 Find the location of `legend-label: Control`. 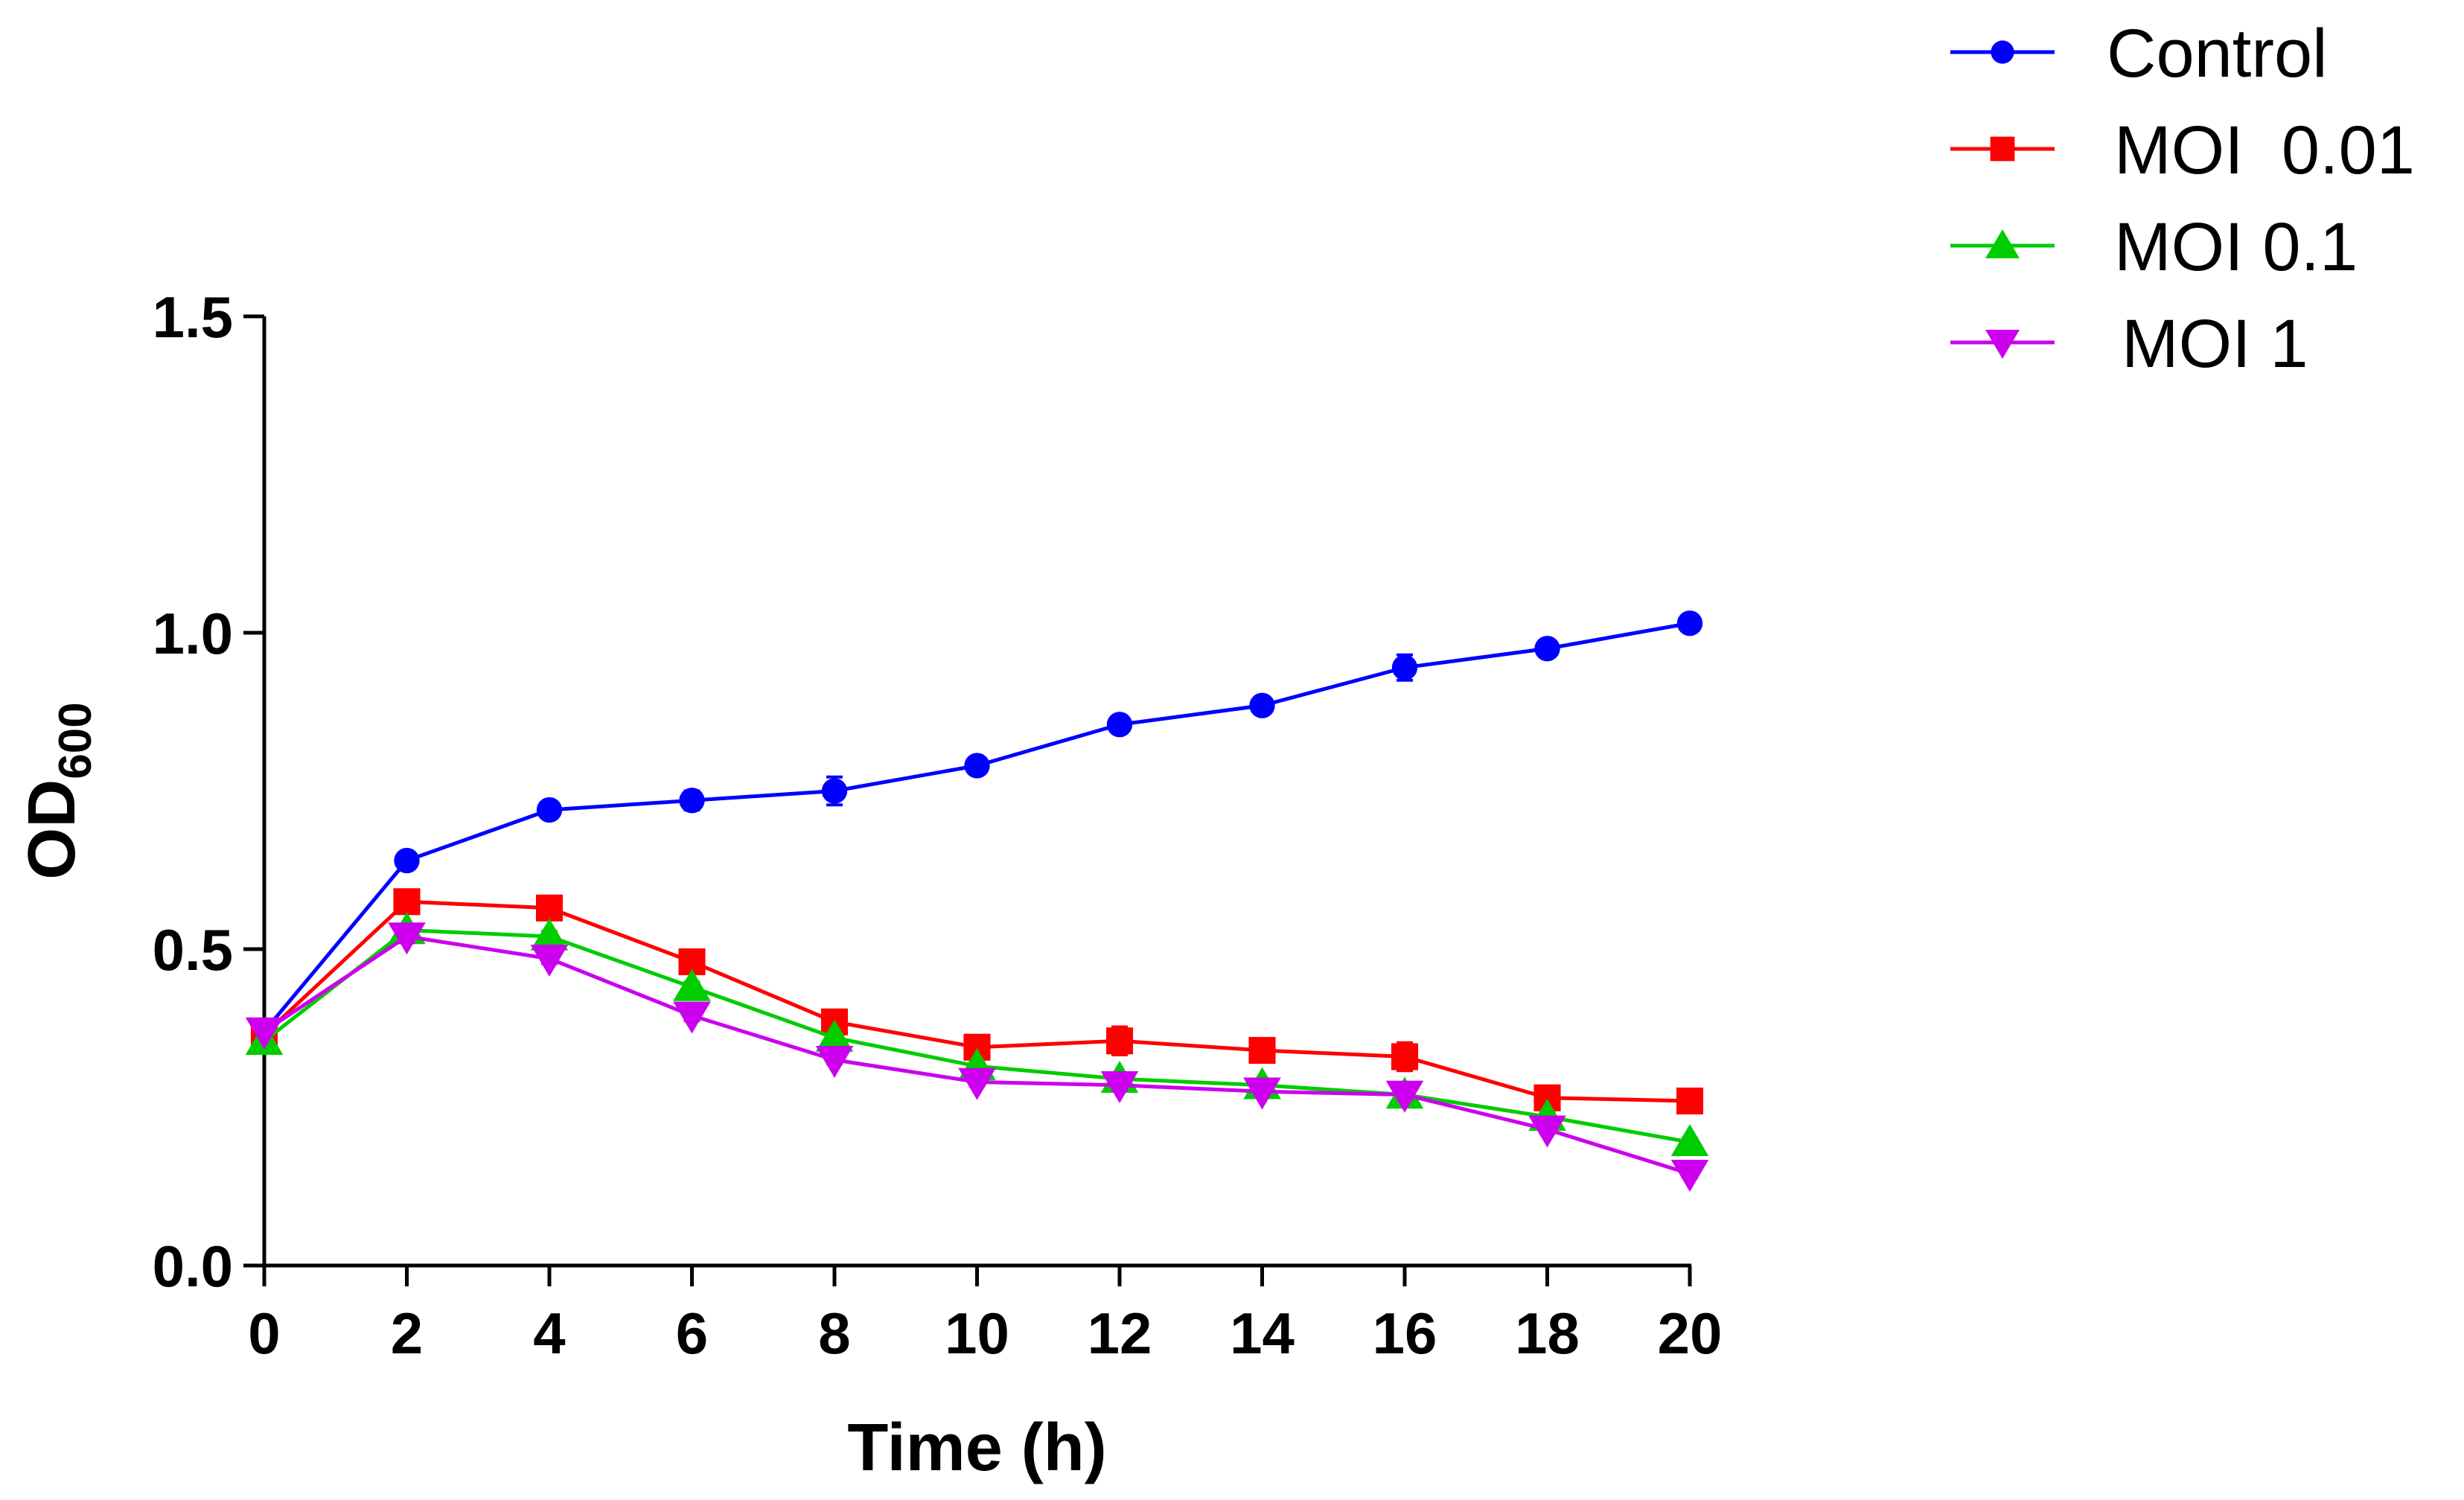

legend-label: Control is located at coordinates (2217, 54).